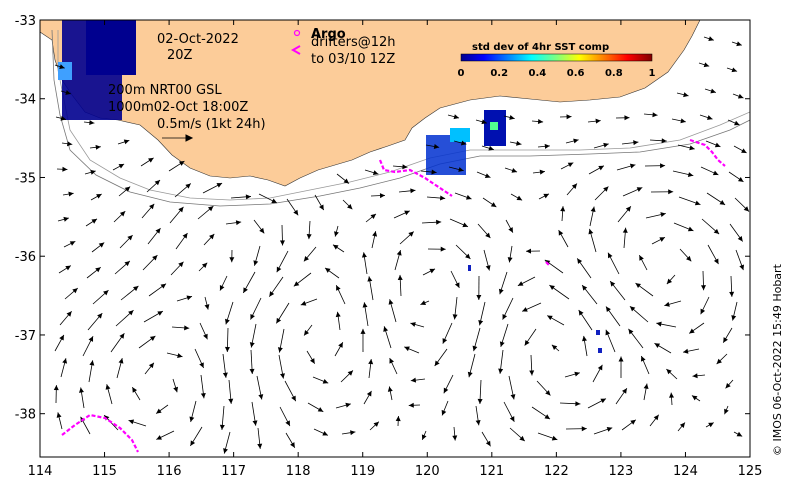 This screenshot has width=791, height=492. What do you see at coordinates (328, 34) in the screenshot?
I see `legend-argo: Argo` at bounding box center [328, 34].